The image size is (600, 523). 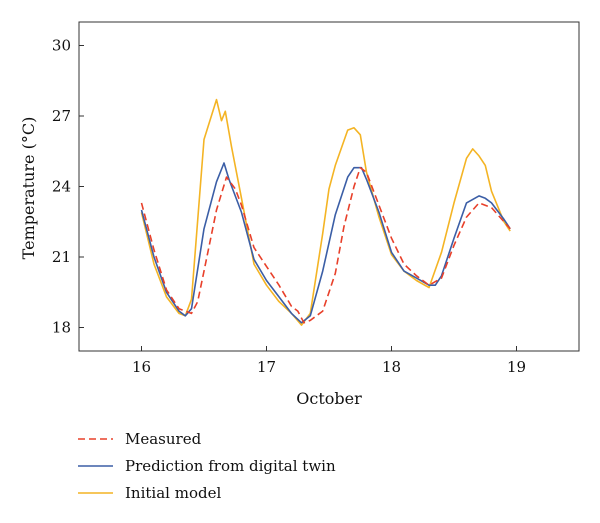 What do you see at coordinates (28, 188) in the screenshot?
I see `y-axis-title: Temperature (°C)` at bounding box center [28, 188].